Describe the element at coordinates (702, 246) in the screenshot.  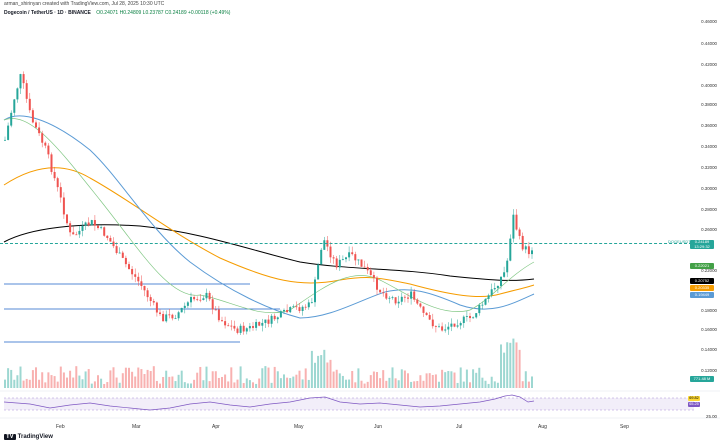
I see `countdown: 13:29:32` at that location.